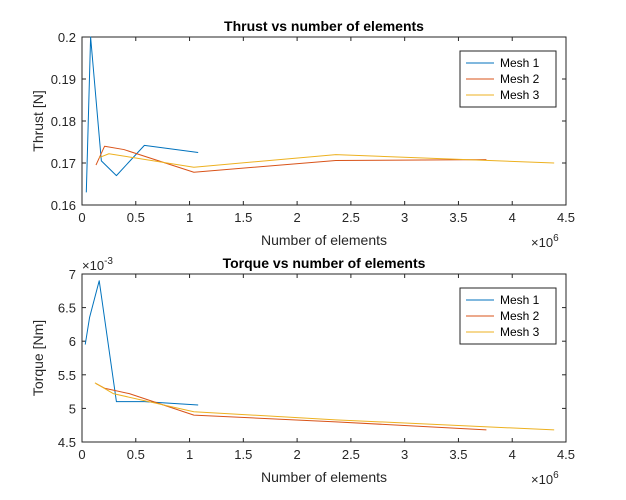 The width and height of the screenshot is (626, 500). I want to click on torque-x-tick-label: 4, so click(512, 454).